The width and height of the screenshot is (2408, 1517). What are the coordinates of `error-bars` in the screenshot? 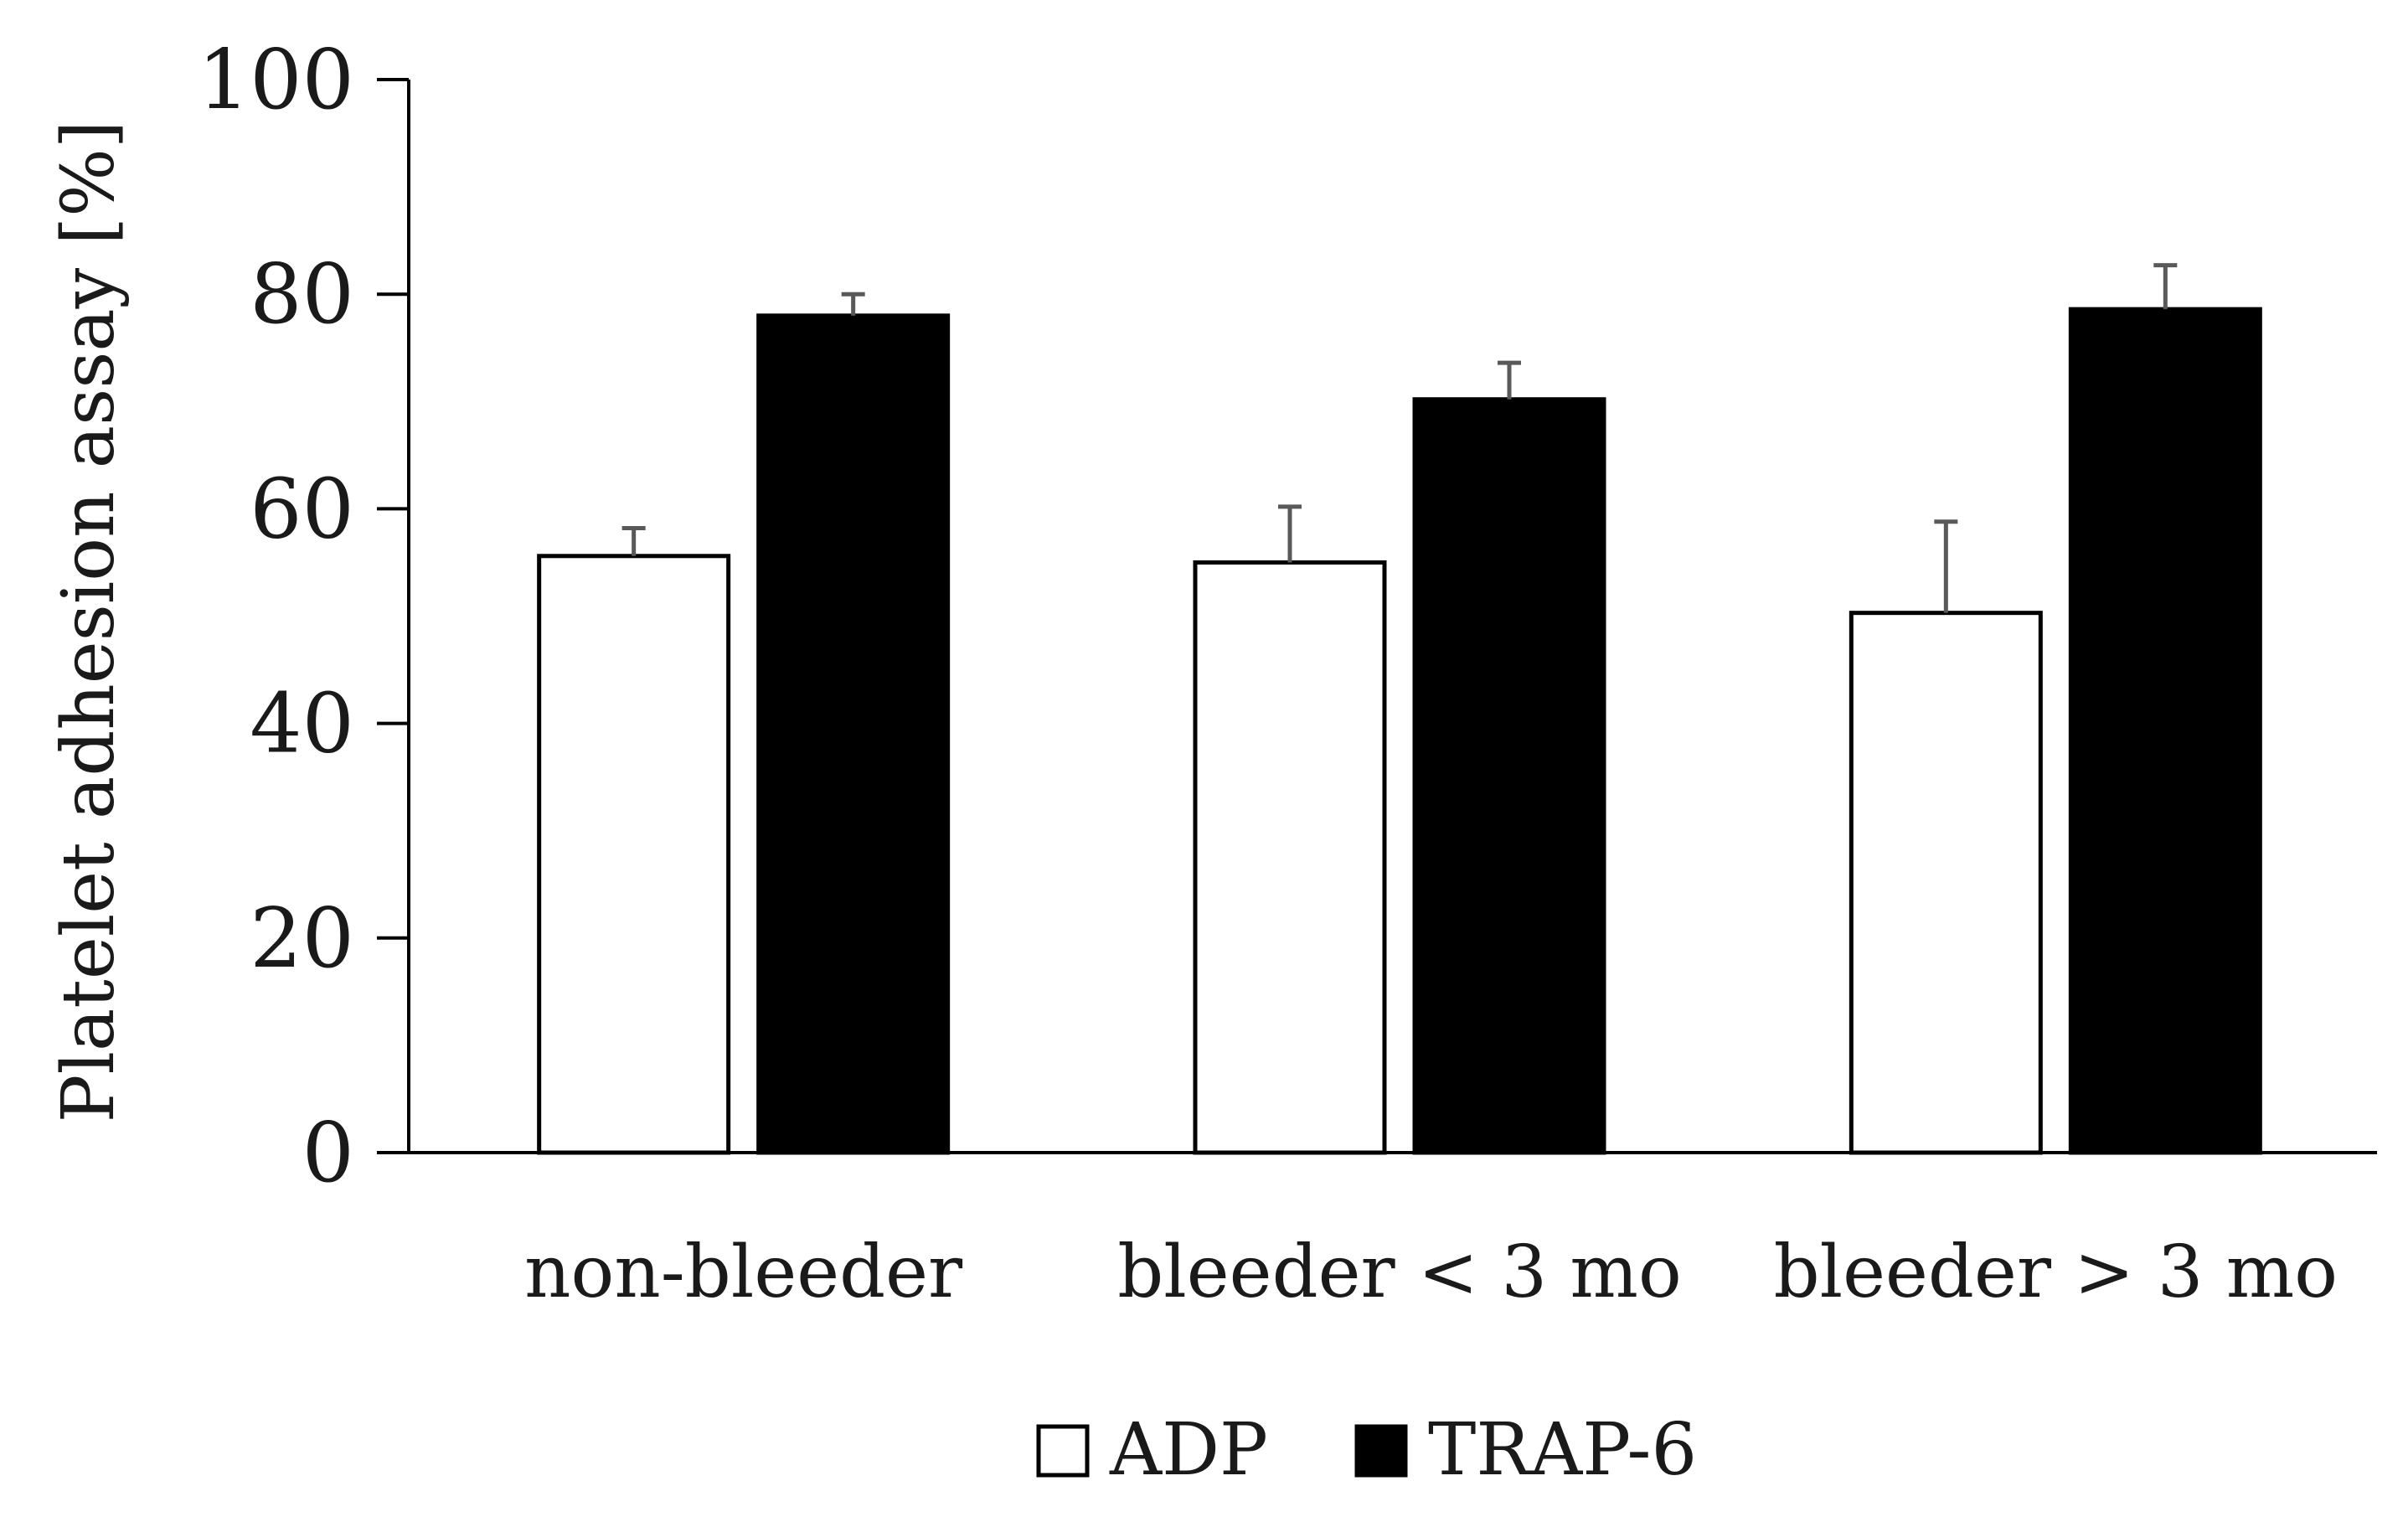 It's located at (1399, 438).